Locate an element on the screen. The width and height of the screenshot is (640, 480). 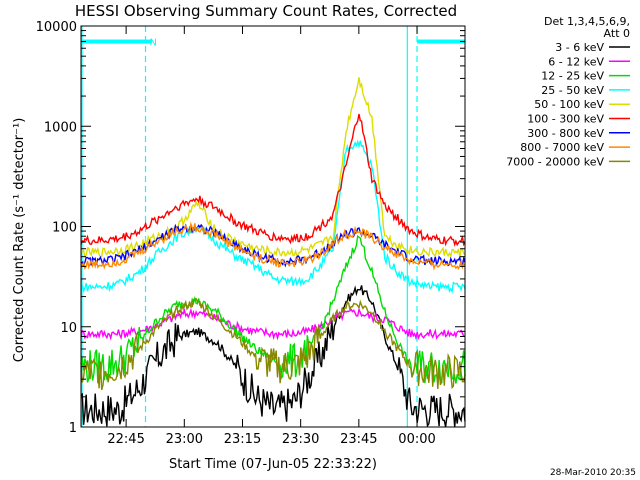
legend-label-0: 3 - 6 keV is located at coordinates (579, 47).